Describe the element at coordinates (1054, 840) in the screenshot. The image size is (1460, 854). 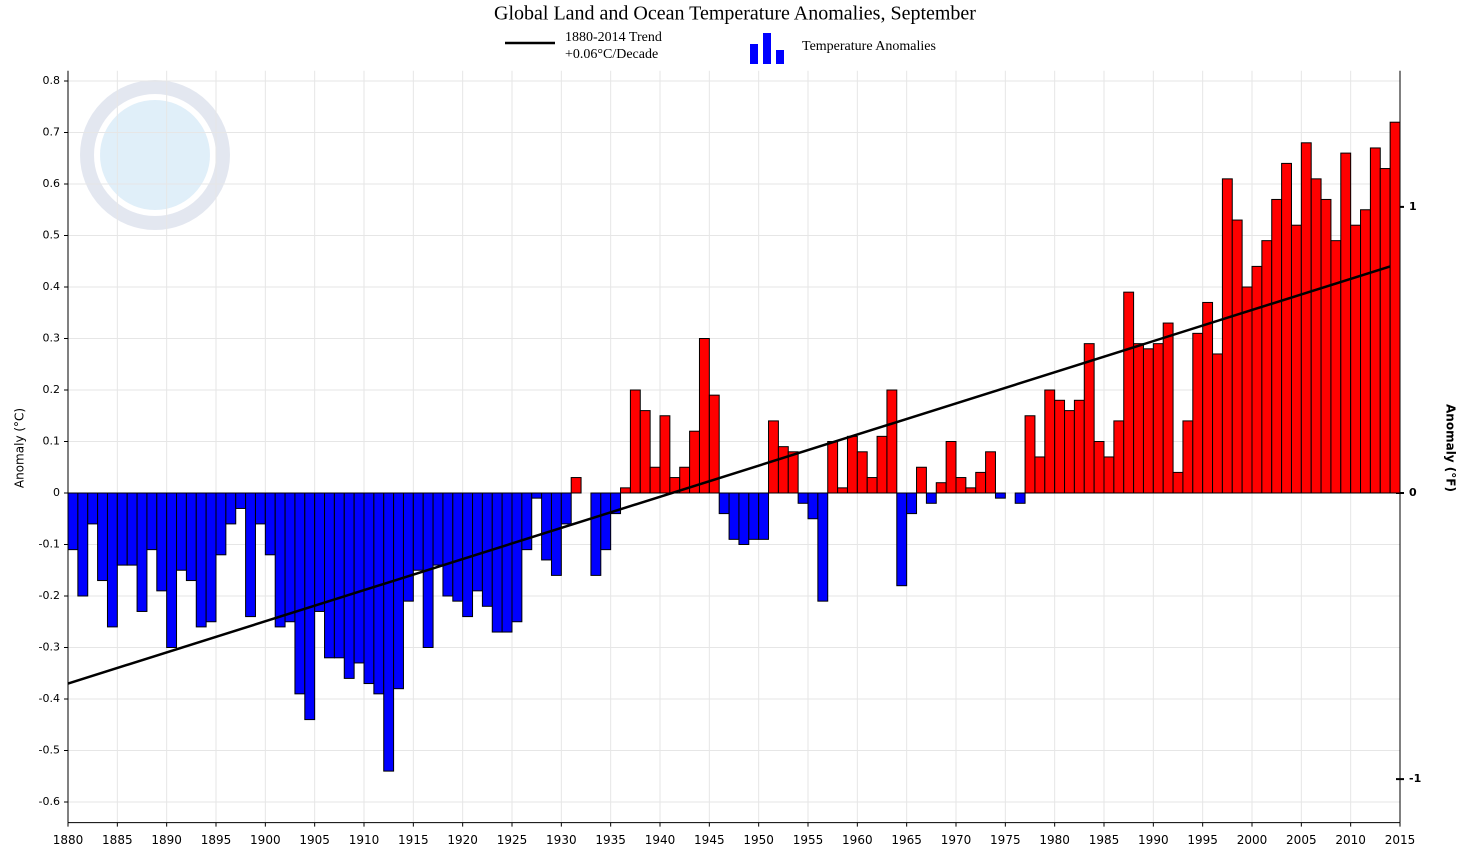
I see `x-tick-label: 1980` at that location.